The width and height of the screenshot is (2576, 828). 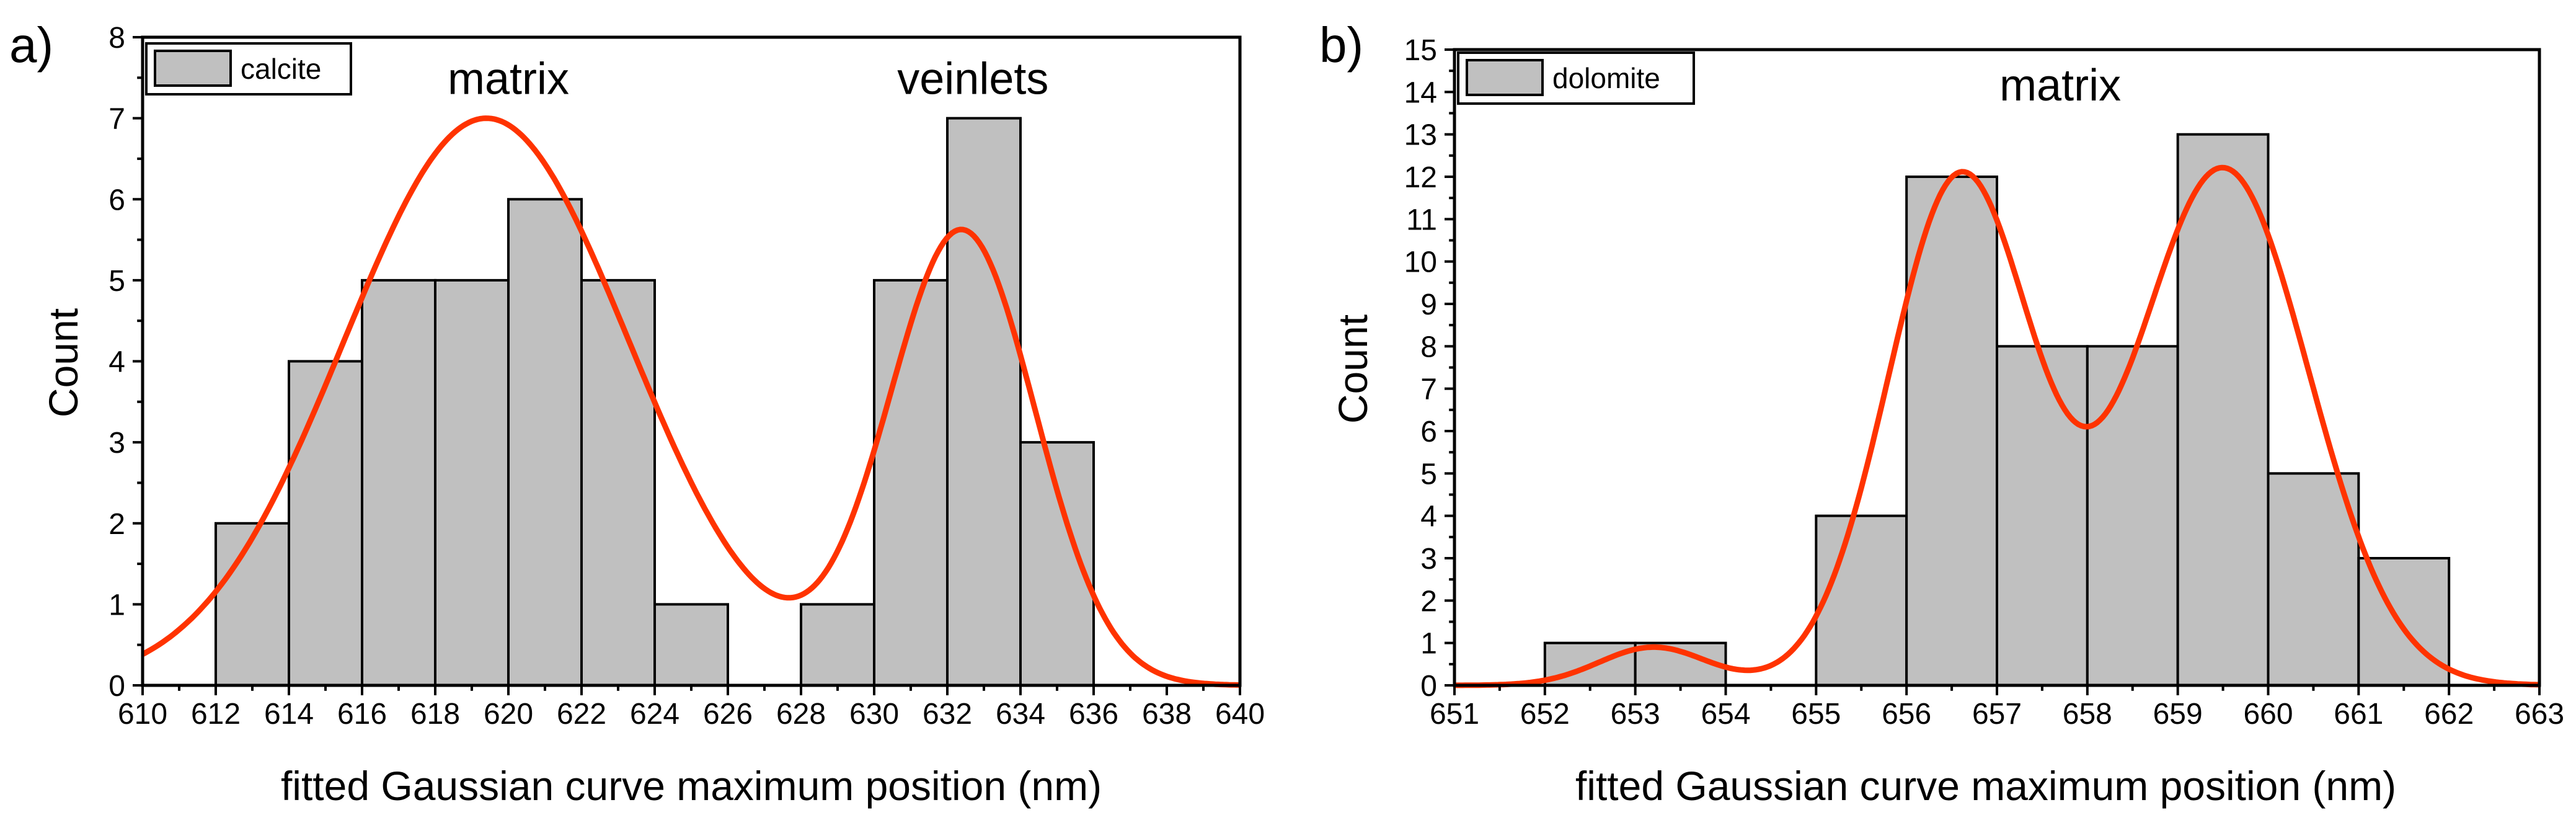 I want to click on panel-a-y-tick-label-0: 0, so click(x=117, y=686).